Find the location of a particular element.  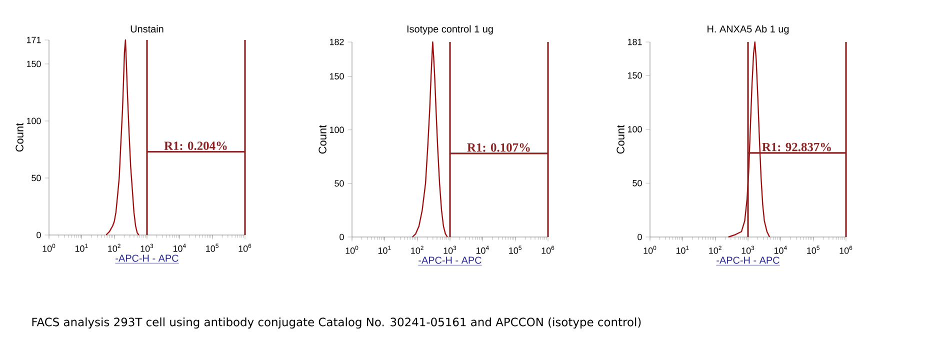

chart-title: H. ANXA5 Ab 1 ug is located at coordinates (748, 29).